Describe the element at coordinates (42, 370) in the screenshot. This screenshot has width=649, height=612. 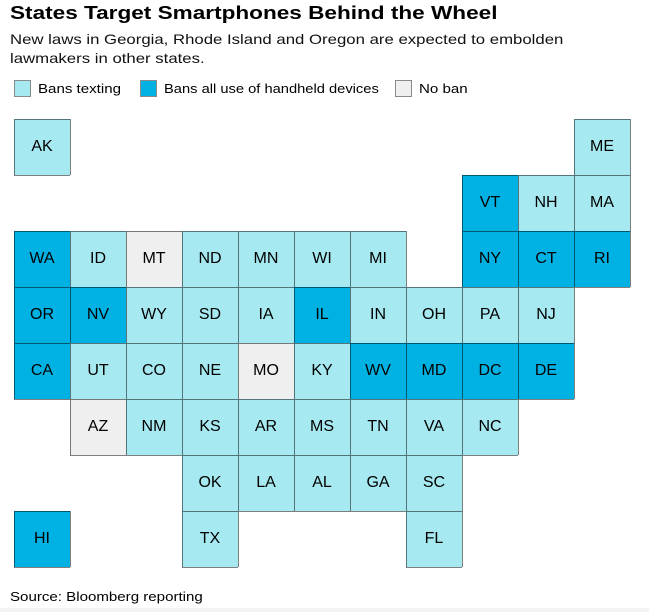
I see `svg-text: CA` at that location.